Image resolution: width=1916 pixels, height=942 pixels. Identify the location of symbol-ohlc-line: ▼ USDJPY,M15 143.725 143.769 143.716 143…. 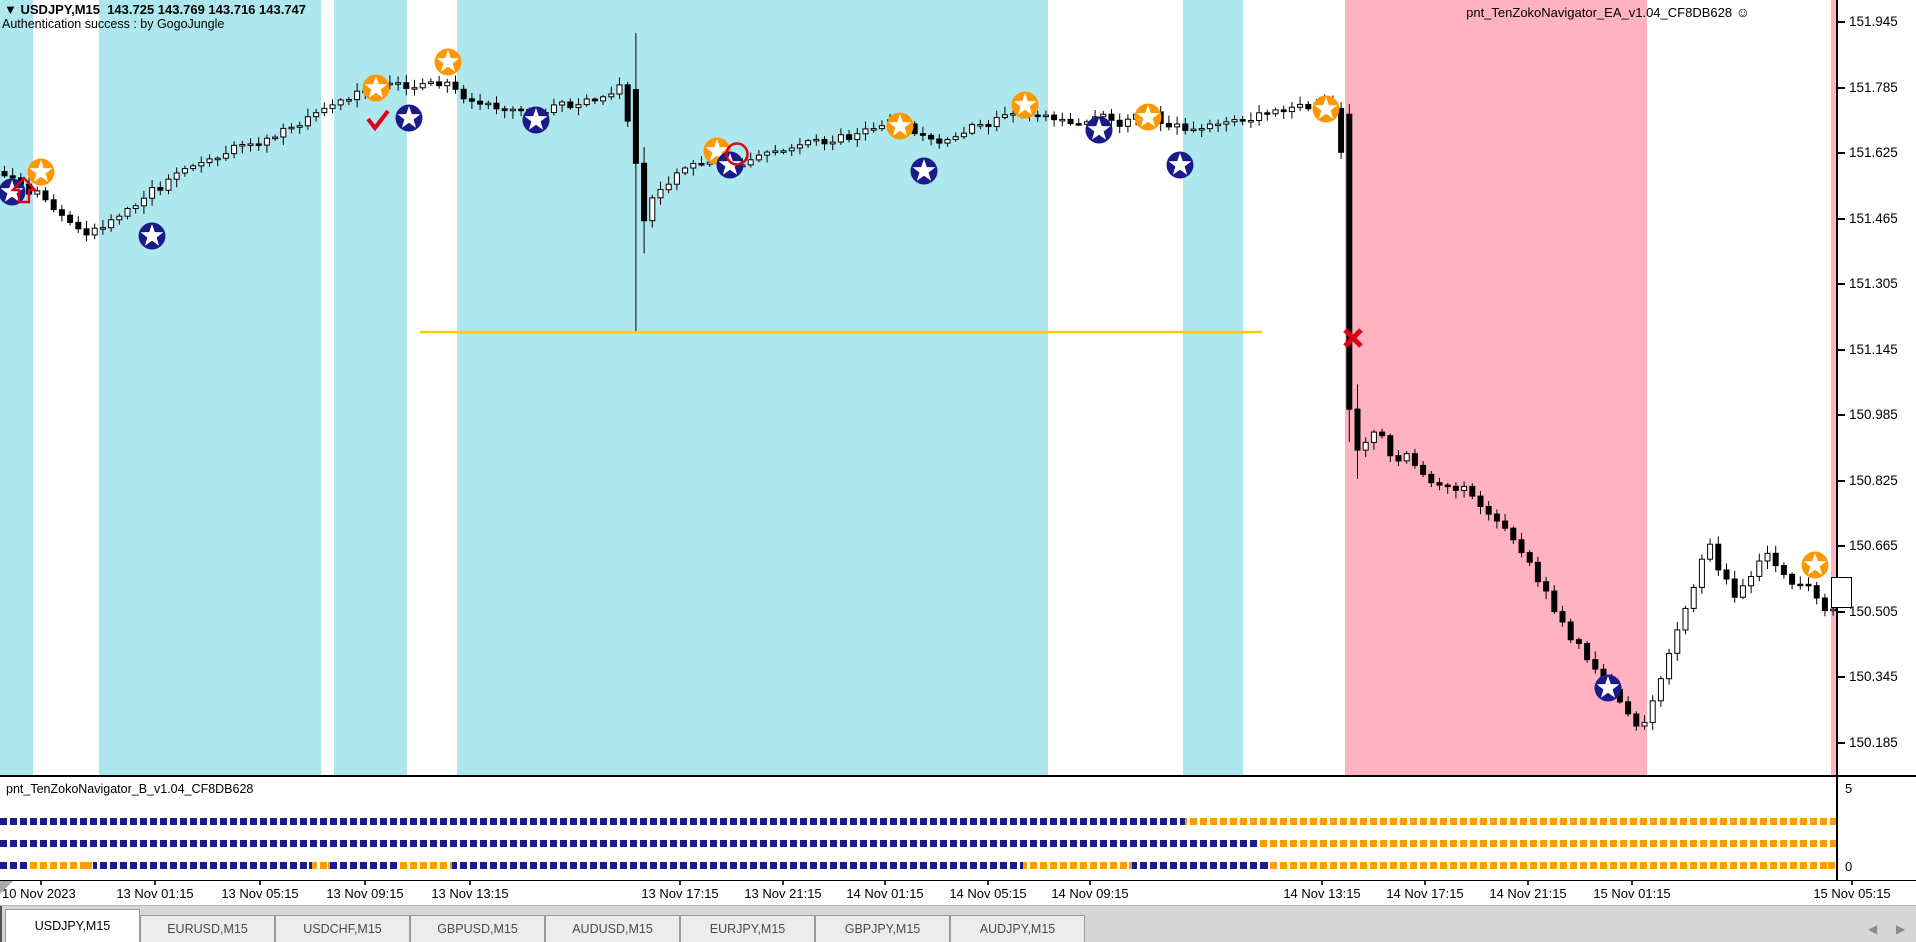
(155, 9).